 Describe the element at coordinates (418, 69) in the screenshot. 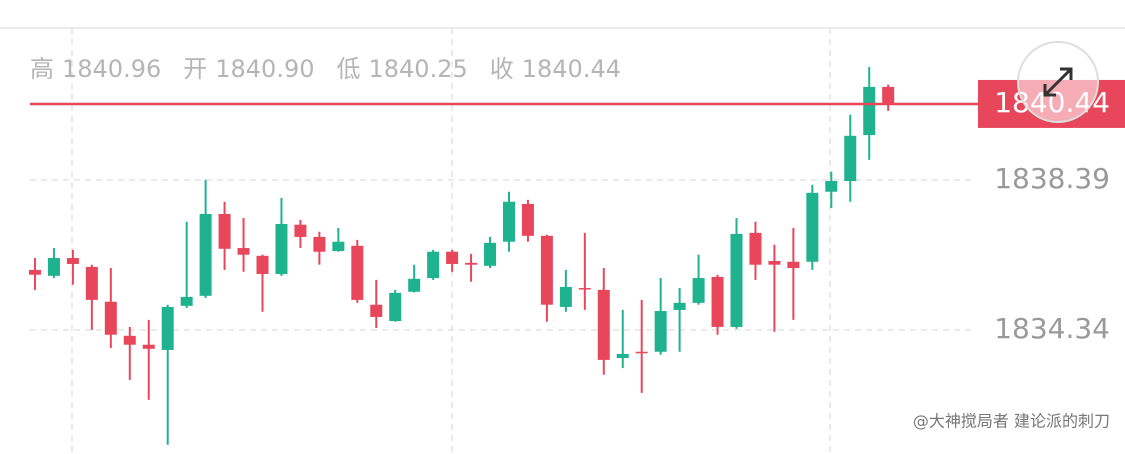

I see `summary-value: 1840.25` at that location.